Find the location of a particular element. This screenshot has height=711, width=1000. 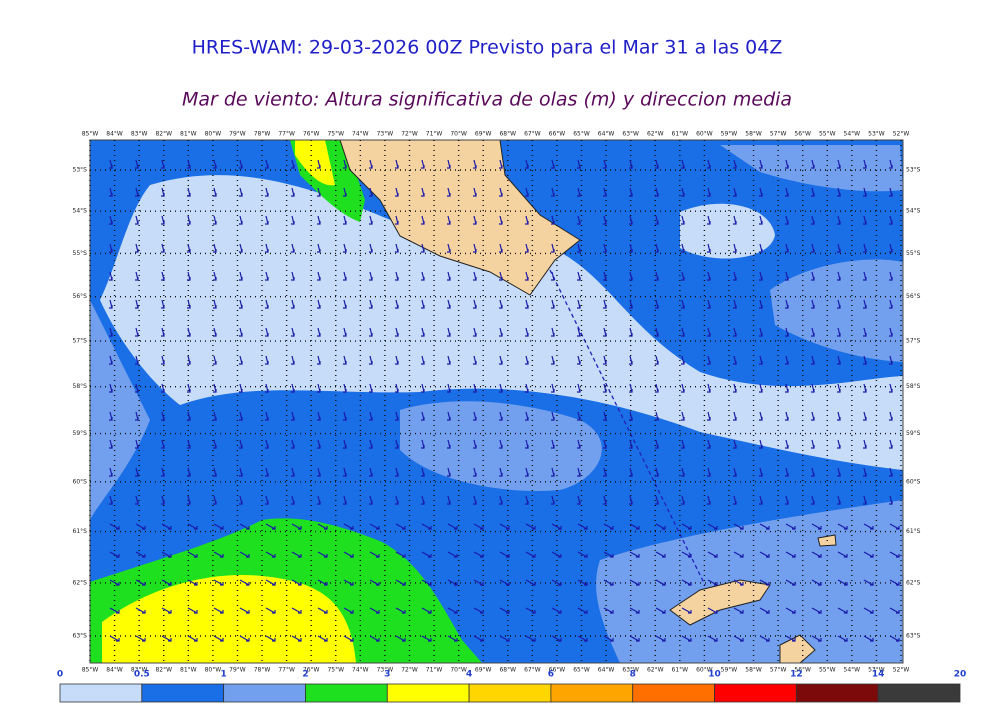

lon-label: 52°W is located at coordinates (901, 134).